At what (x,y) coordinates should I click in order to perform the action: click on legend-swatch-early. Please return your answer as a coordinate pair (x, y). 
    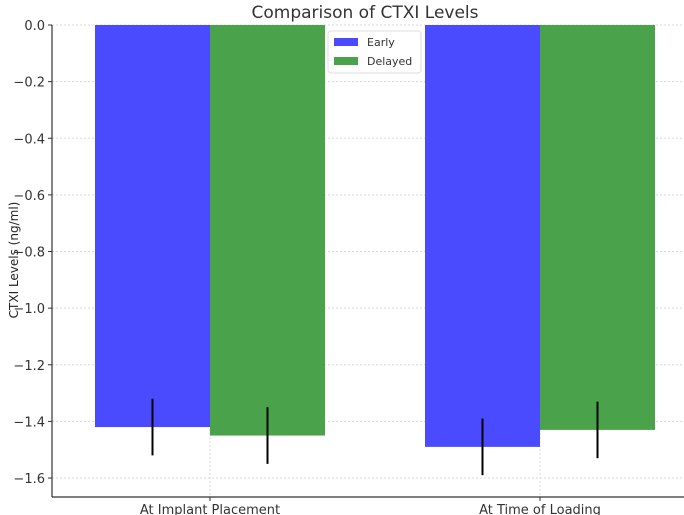
    Looking at the image, I should click on (346, 42).